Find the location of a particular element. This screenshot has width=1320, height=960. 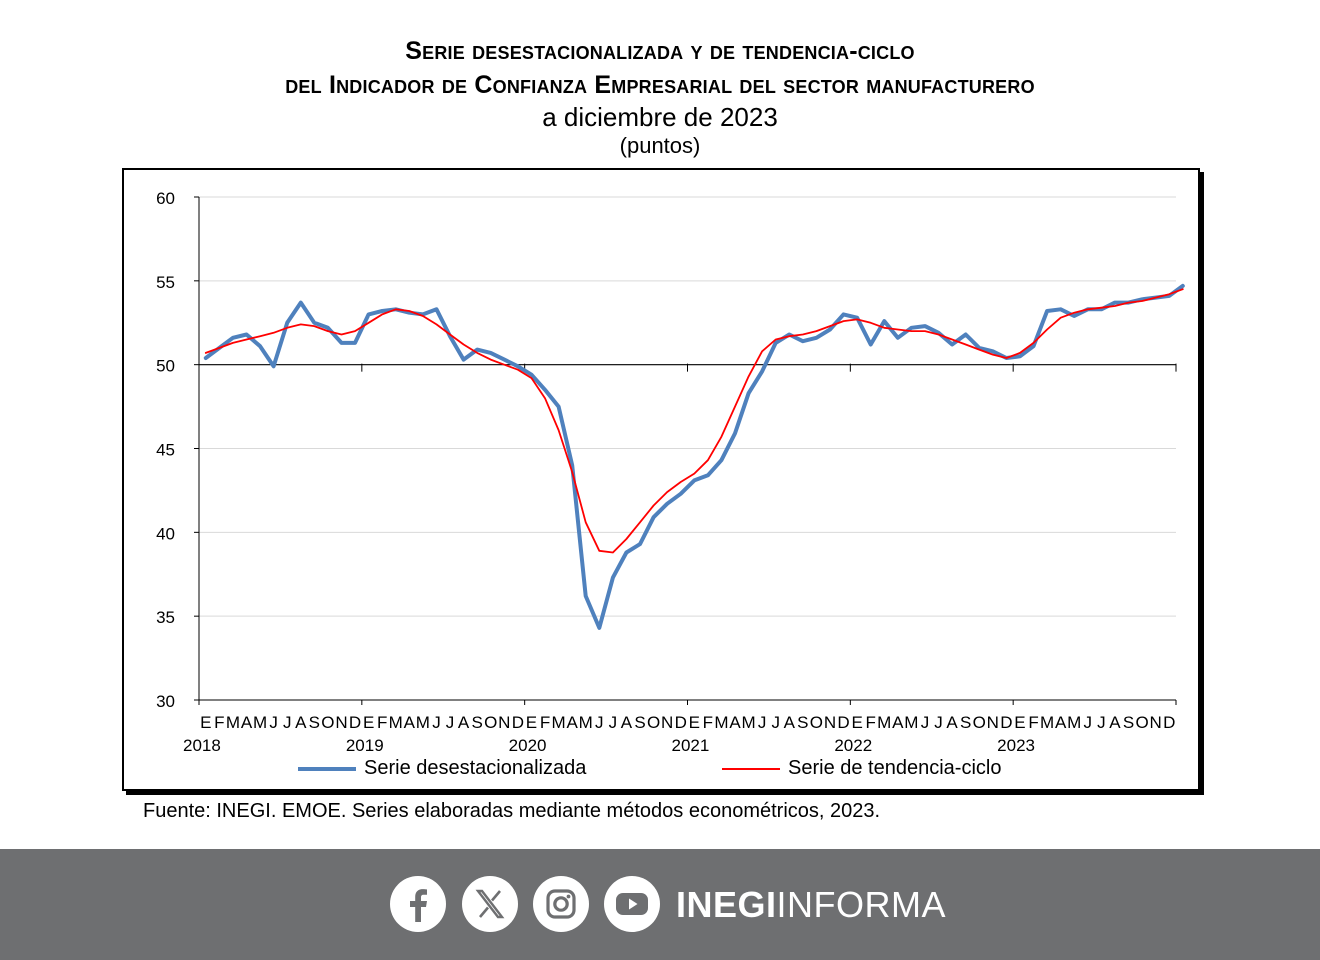

y-tick-label: 35 is located at coordinates (165, 617).